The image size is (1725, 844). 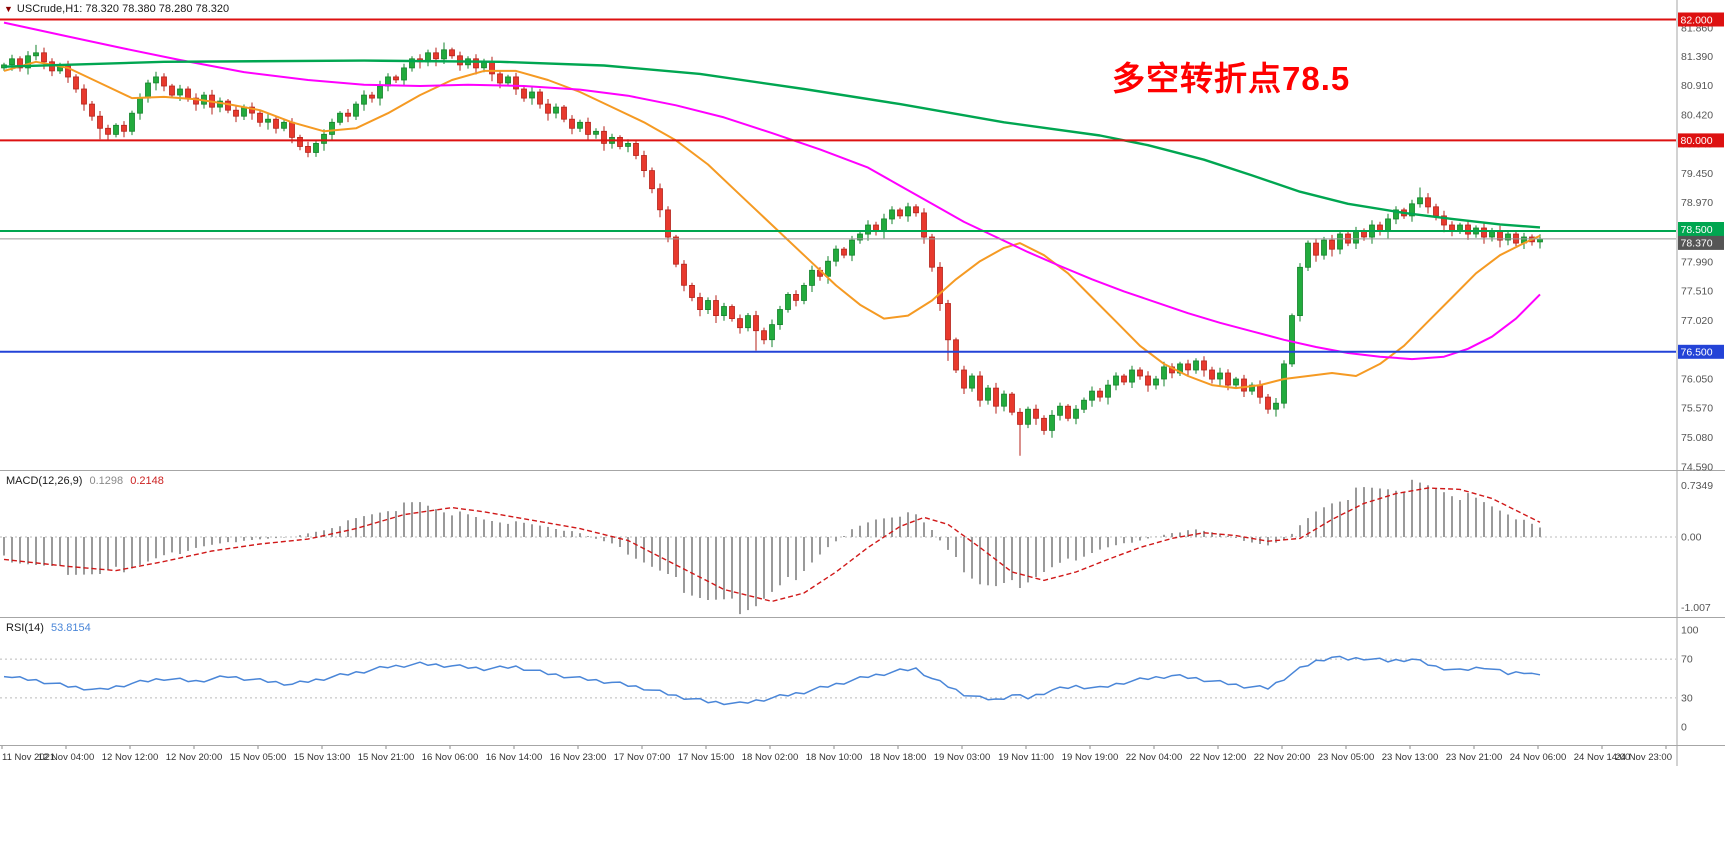 I want to click on svg-text: 75.080, so click(x=1697, y=438).